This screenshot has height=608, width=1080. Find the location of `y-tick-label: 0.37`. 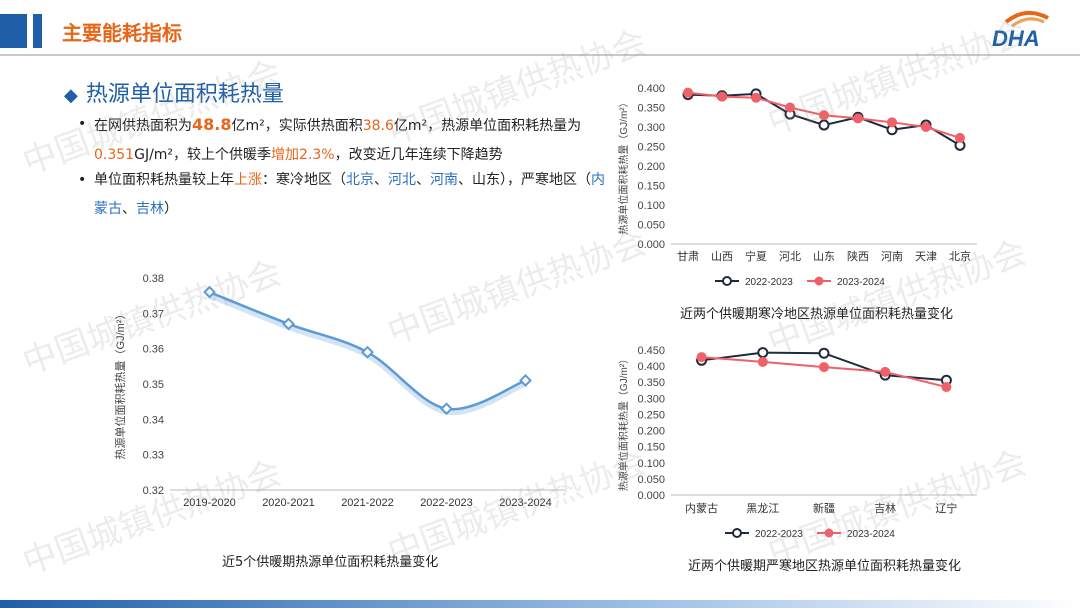

y-tick-label: 0.37 is located at coordinates (153, 314).